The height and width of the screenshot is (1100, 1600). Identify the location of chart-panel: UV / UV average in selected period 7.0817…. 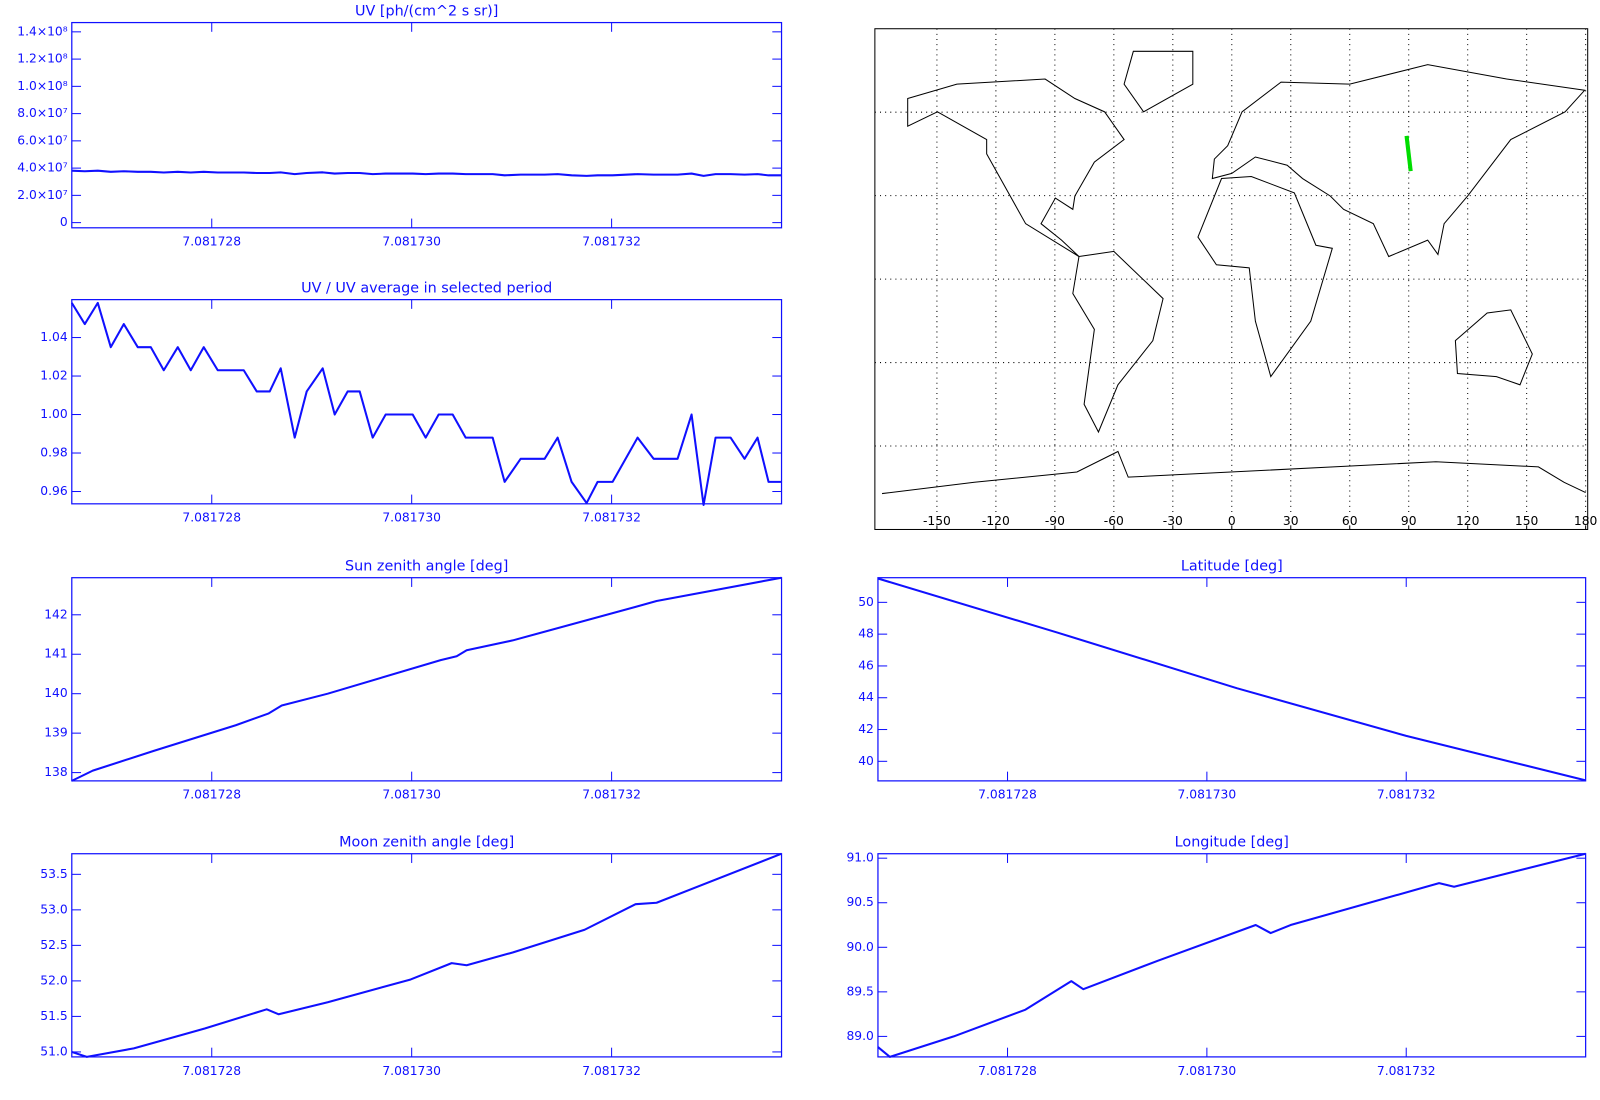
(411, 402).